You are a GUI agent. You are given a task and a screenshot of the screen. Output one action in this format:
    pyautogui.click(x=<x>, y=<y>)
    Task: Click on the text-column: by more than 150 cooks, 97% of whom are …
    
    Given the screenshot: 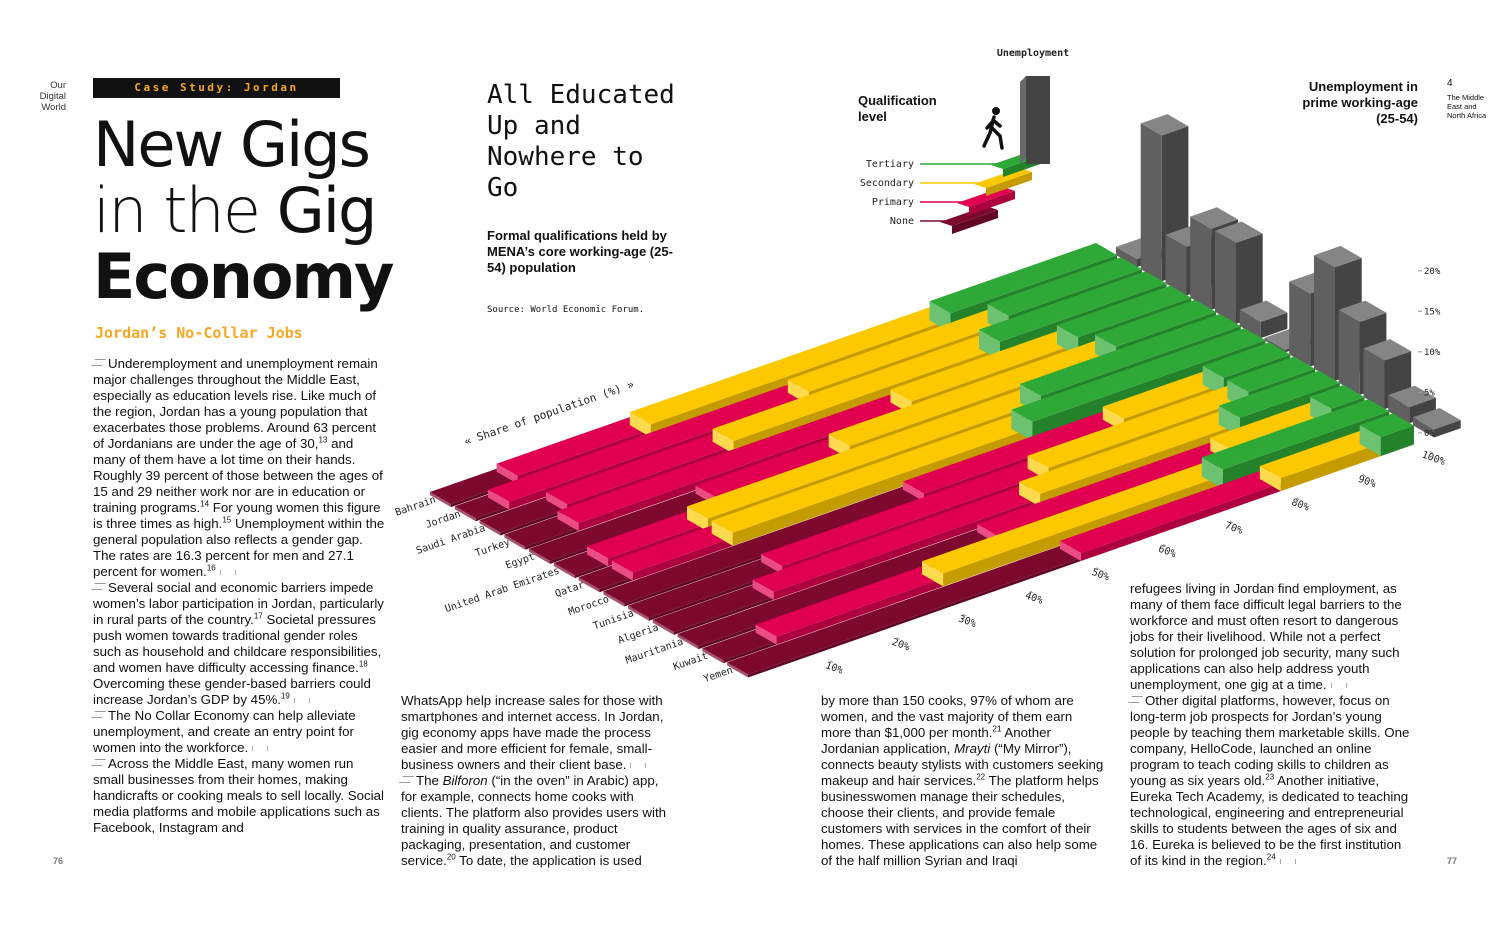 What is the action you would take?
    pyautogui.click(x=963, y=781)
    